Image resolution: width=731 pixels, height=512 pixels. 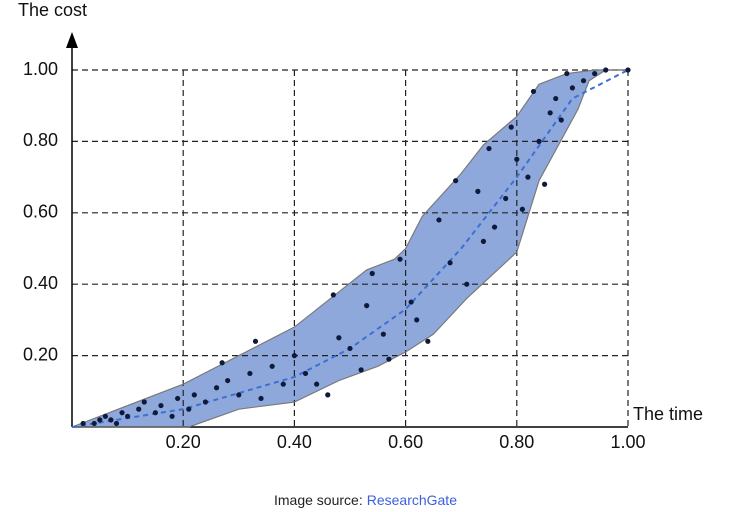 I want to click on y-tick-label: 0.60, so click(x=40, y=212).